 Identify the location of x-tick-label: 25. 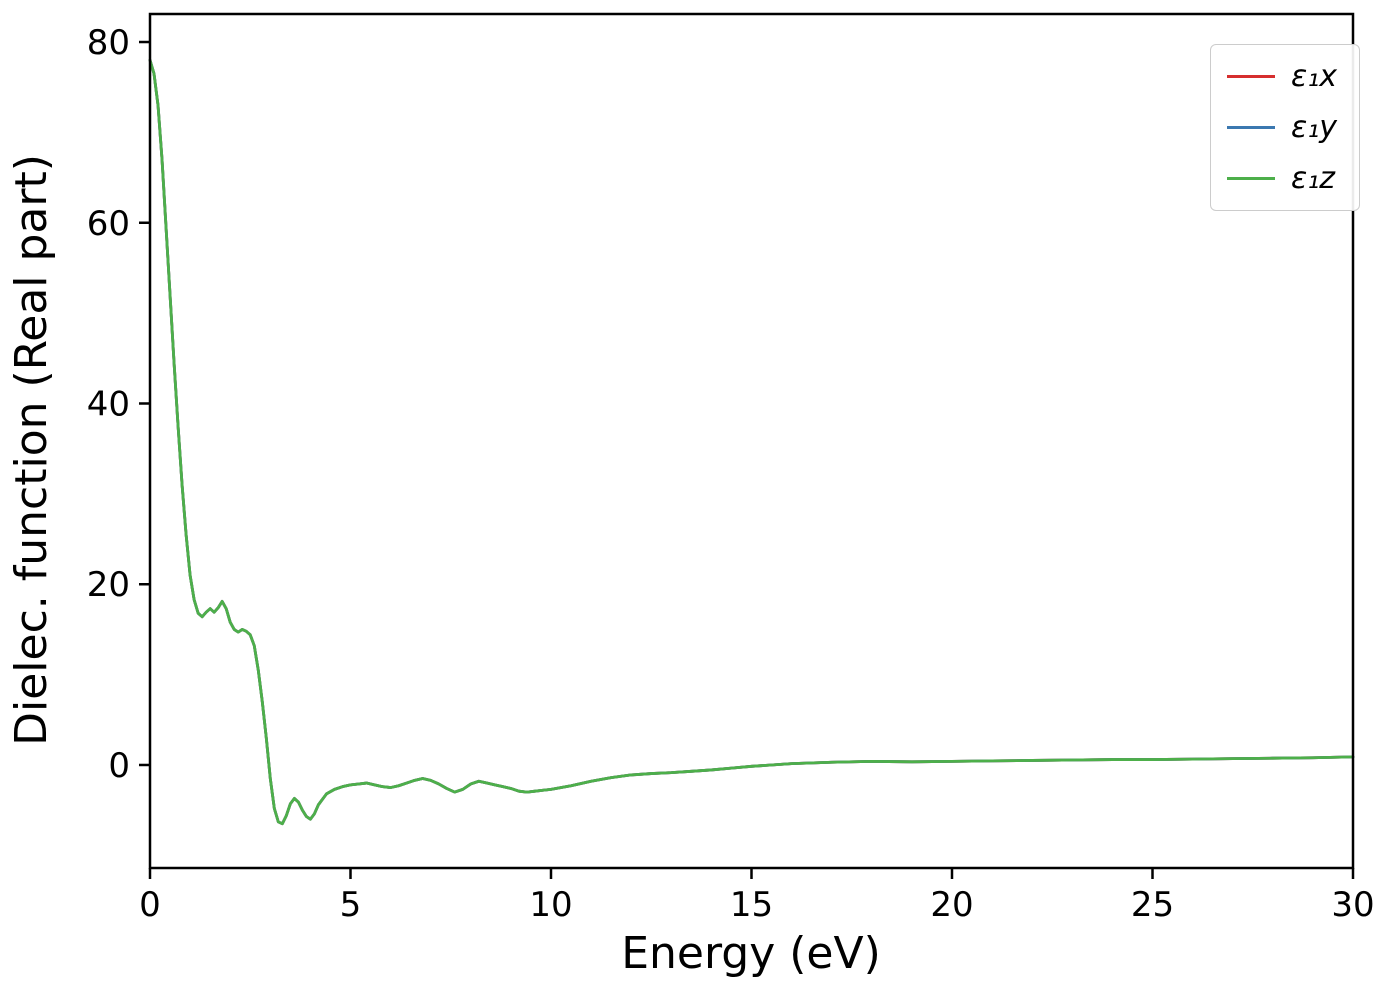
(1152, 905).